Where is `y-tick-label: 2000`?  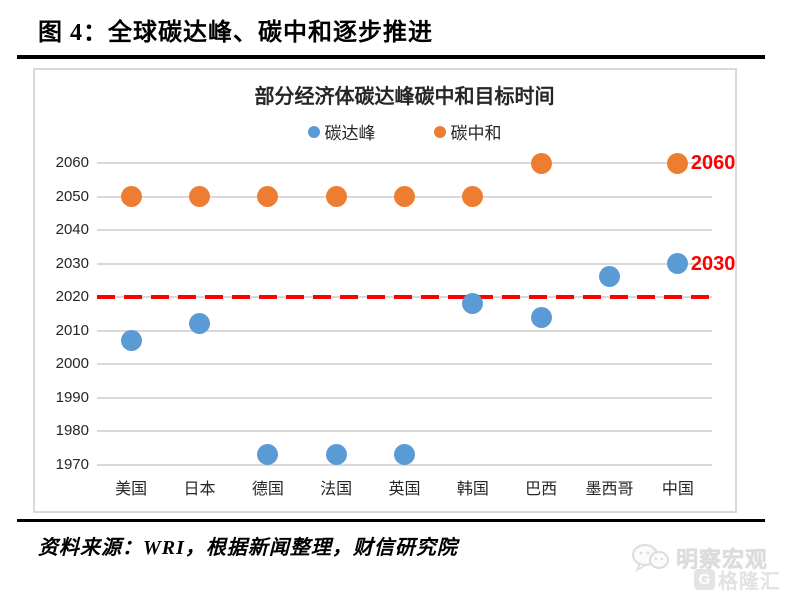 y-tick-label: 2000 is located at coordinates (72, 363).